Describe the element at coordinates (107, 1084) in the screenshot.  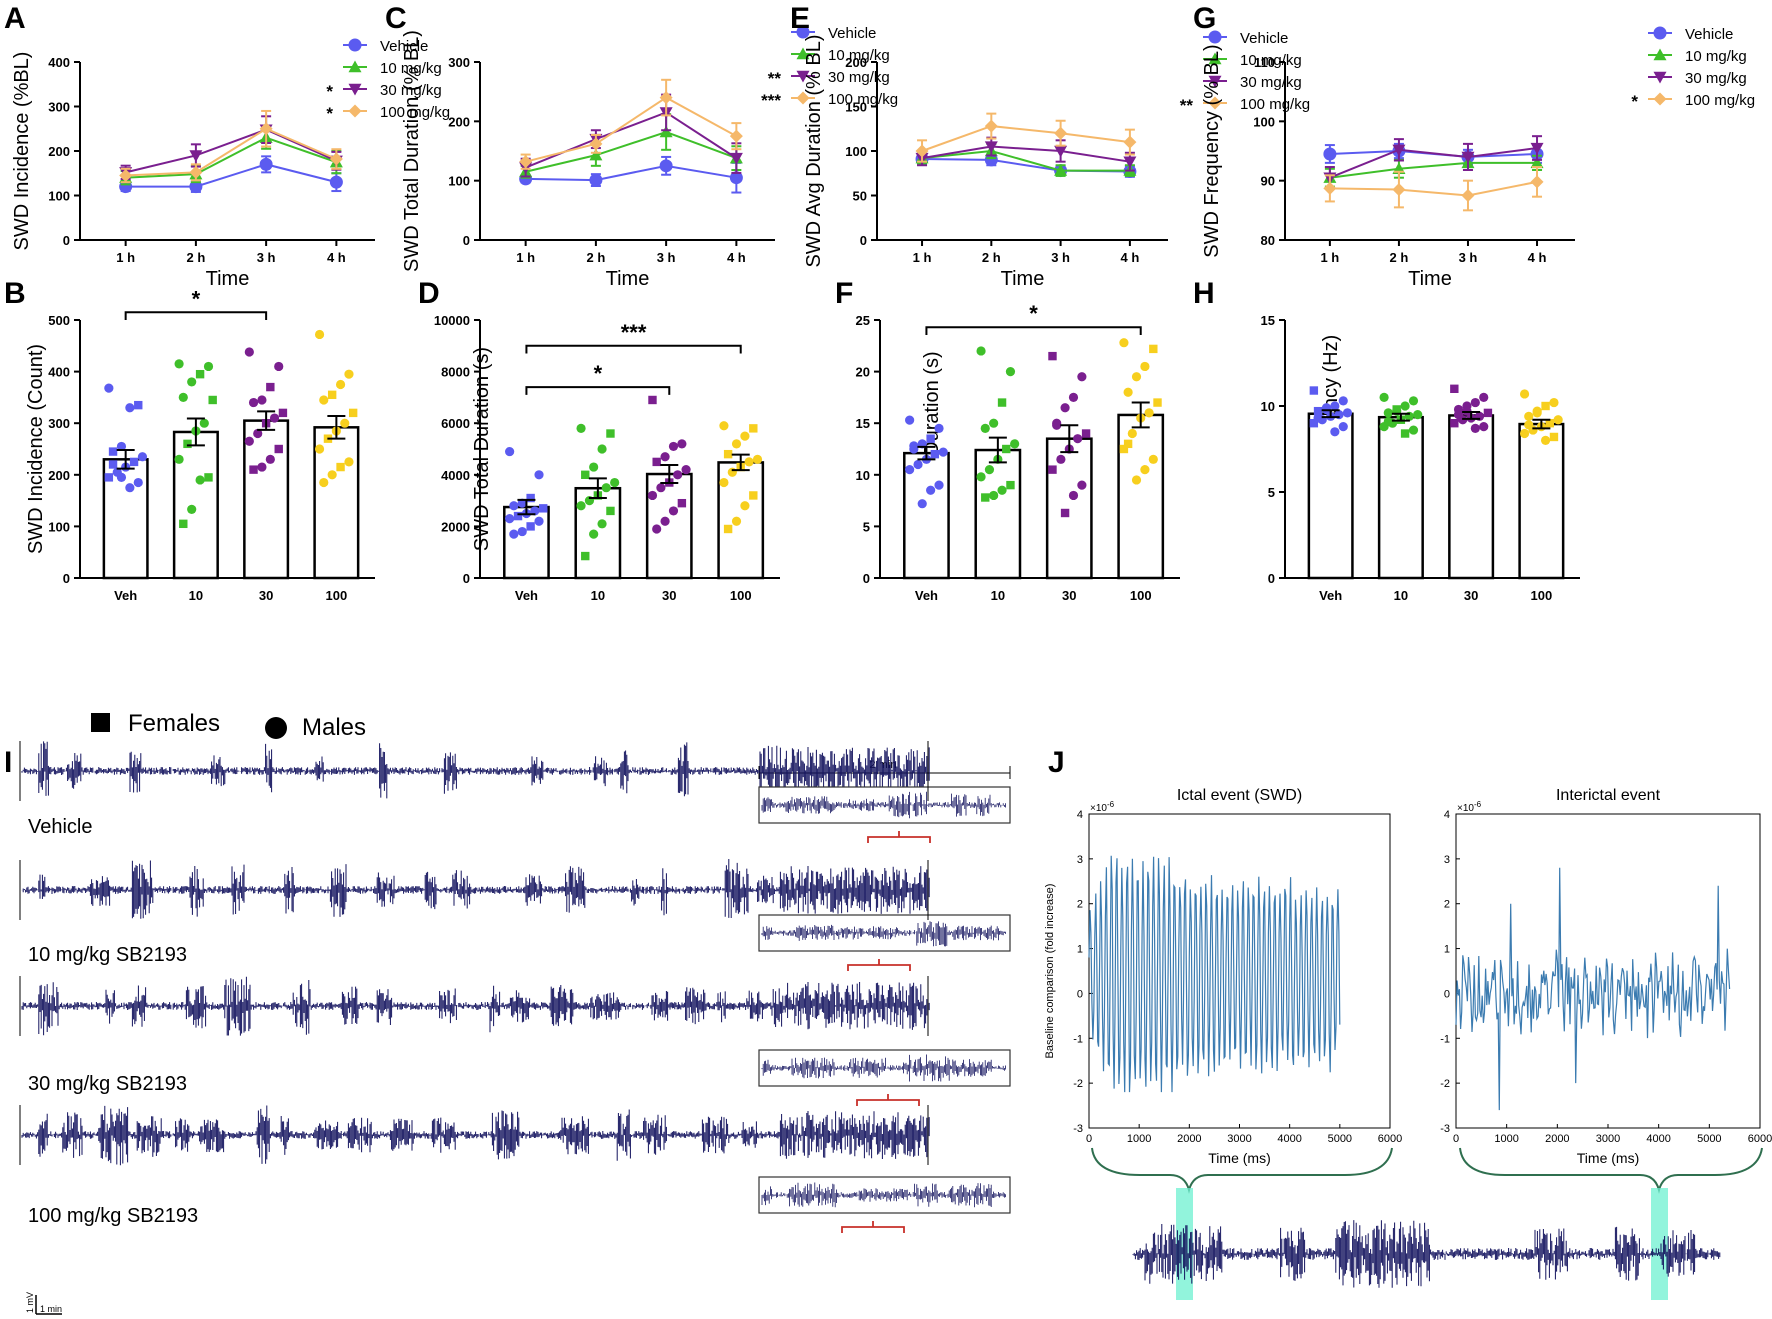
I see `eeg-trace-label: 30 mg/kg SB2193` at that location.